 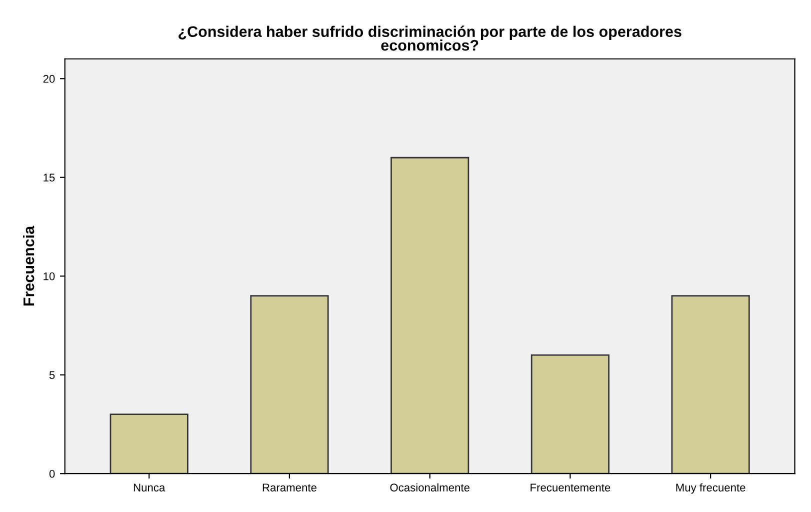 I want to click on x-tick-label: Muy frecuente, so click(x=711, y=488).